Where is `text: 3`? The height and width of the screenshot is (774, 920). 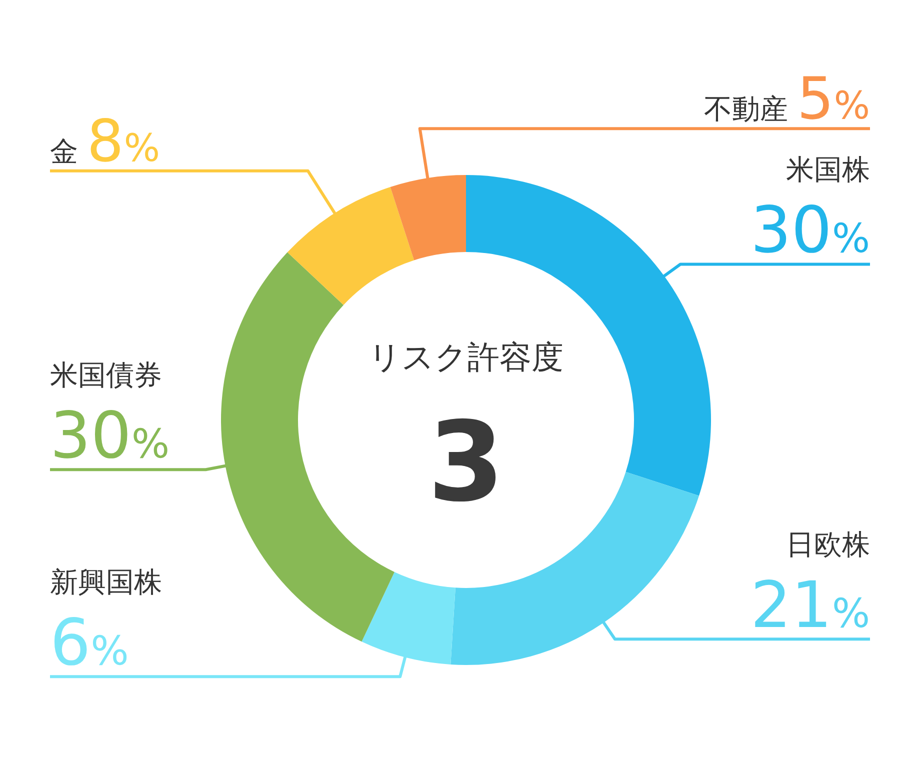 text: 3 is located at coordinates (466, 462).